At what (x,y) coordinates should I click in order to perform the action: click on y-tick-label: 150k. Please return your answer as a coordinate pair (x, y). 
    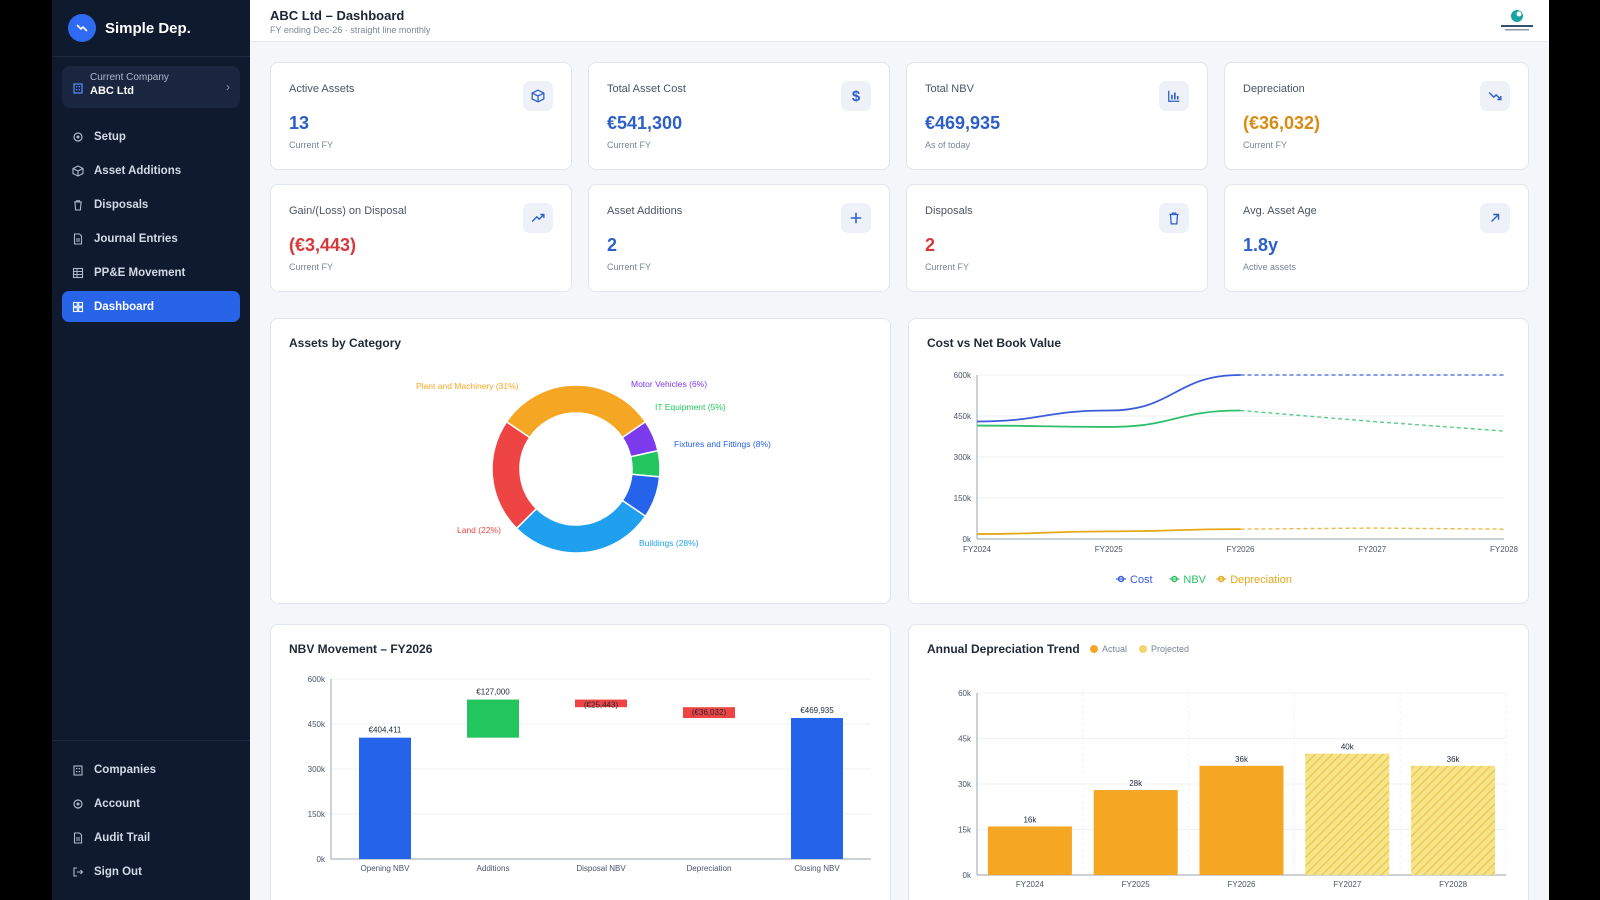
    Looking at the image, I should click on (963, 498).